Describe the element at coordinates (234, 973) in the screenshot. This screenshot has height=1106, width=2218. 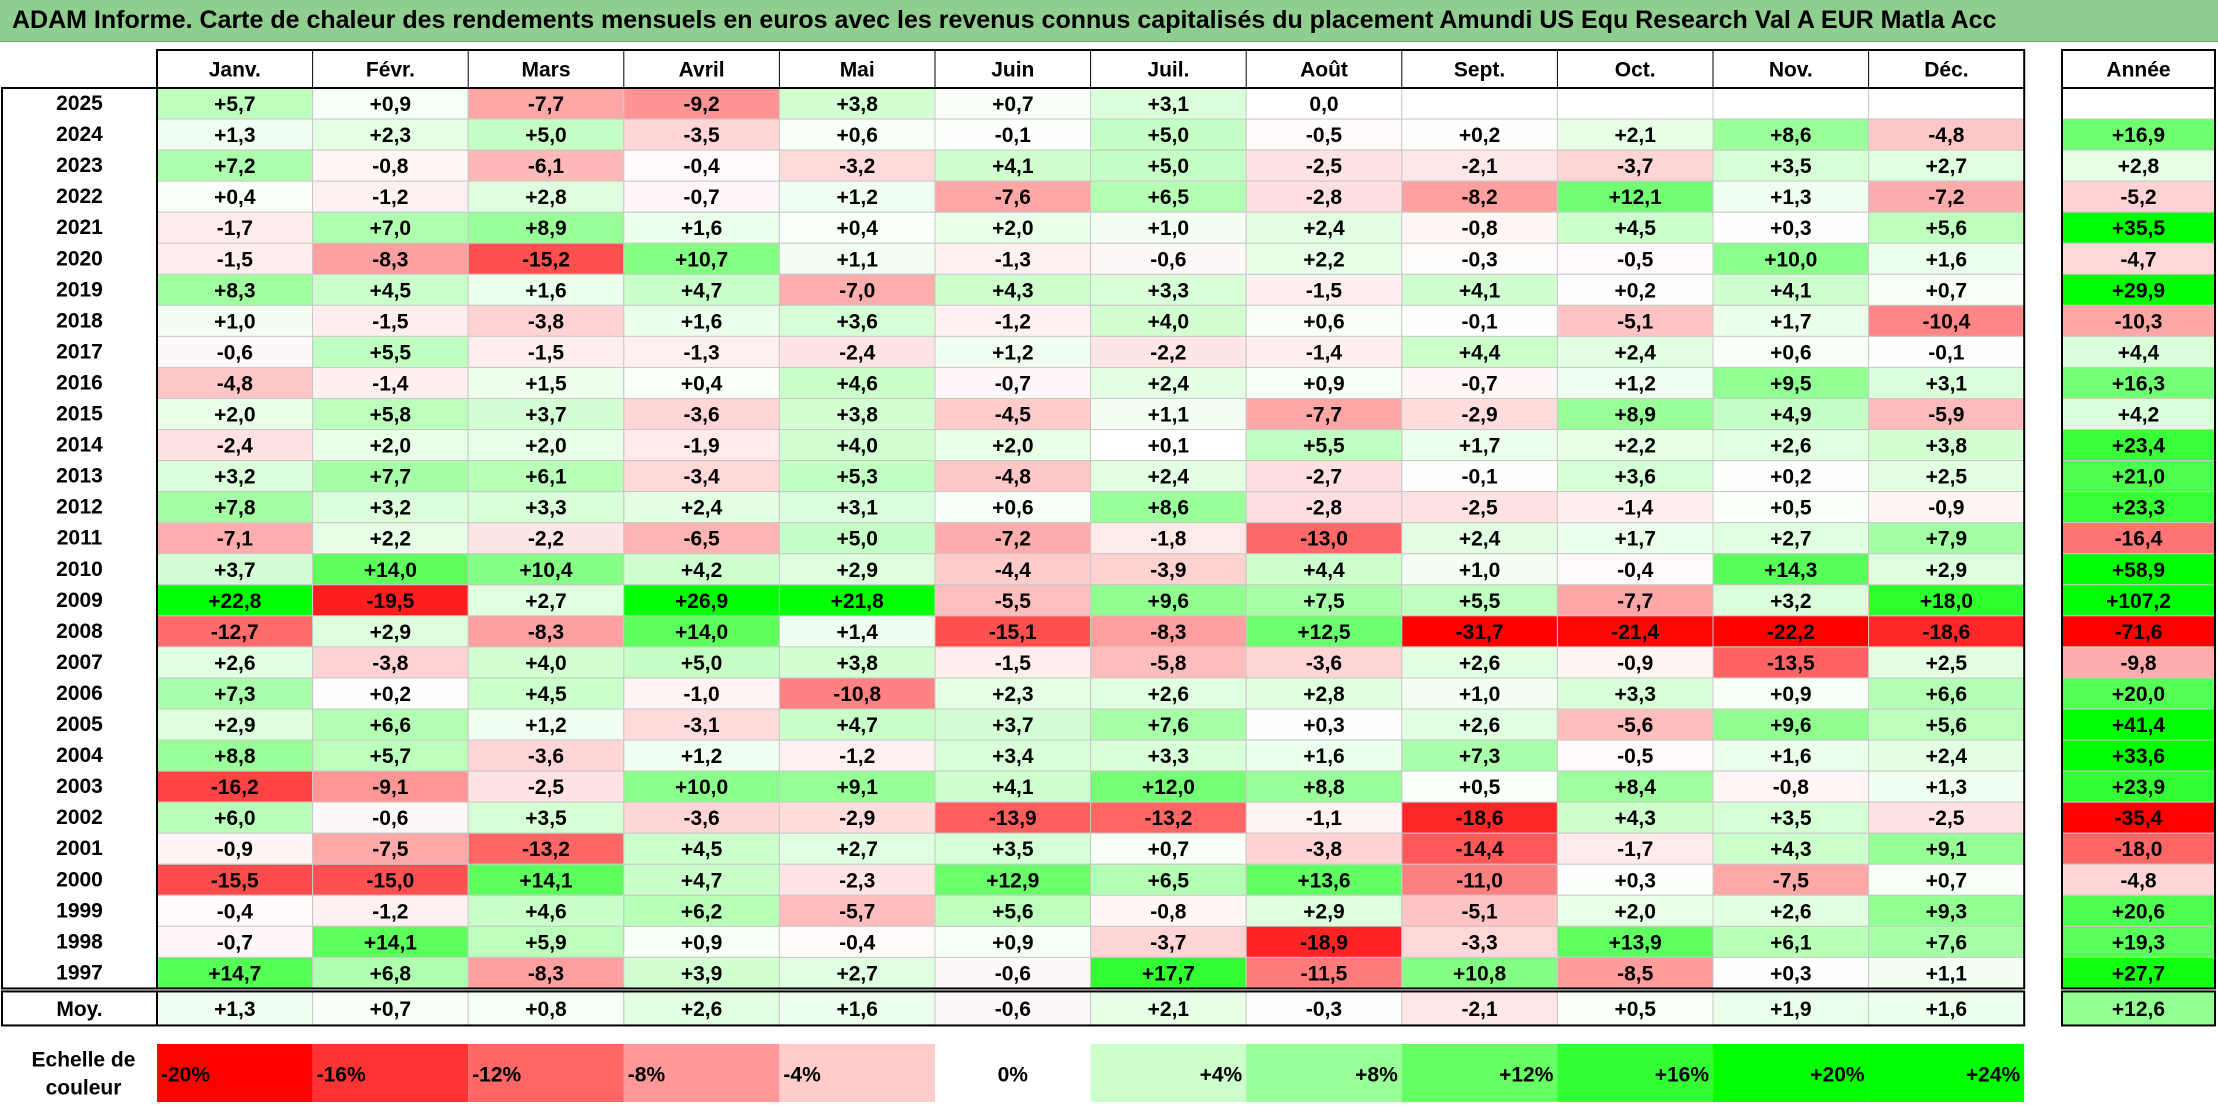
I see `heat-cell-value: +14,7` at that location.